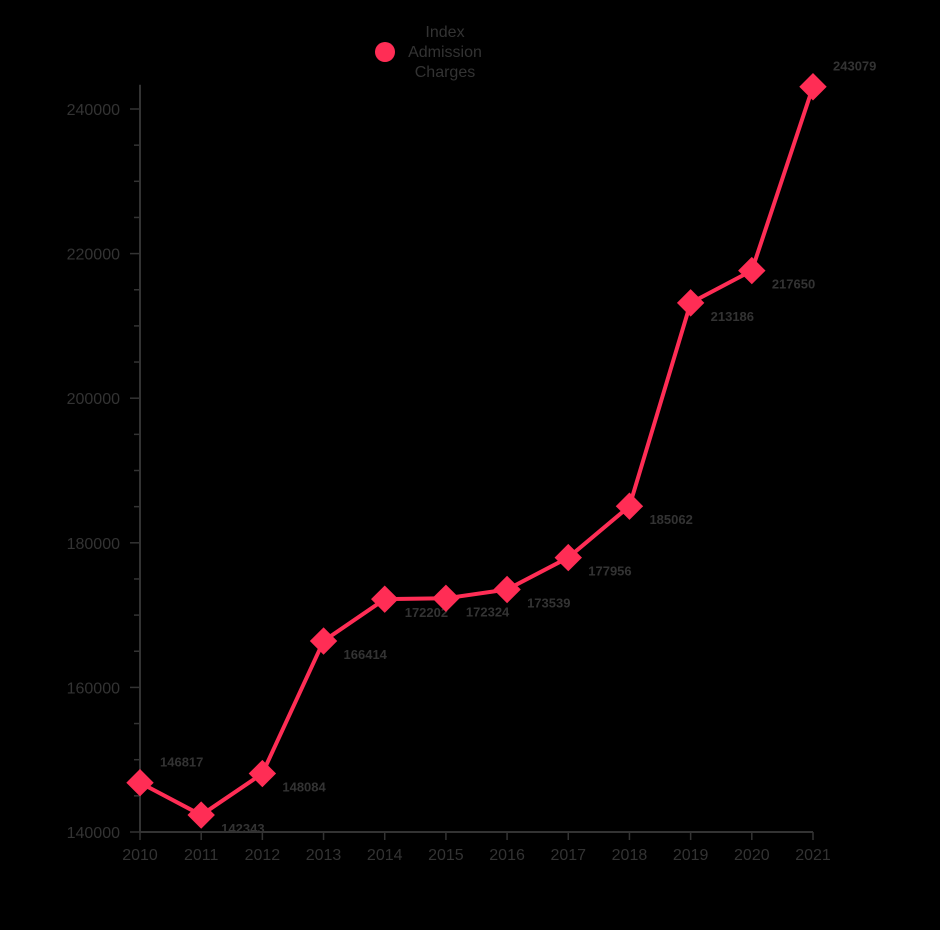  What do you see at coordinates (304, 787) in the screenshot?
I see `data-label: 148084` at bounding box center [304, 787].